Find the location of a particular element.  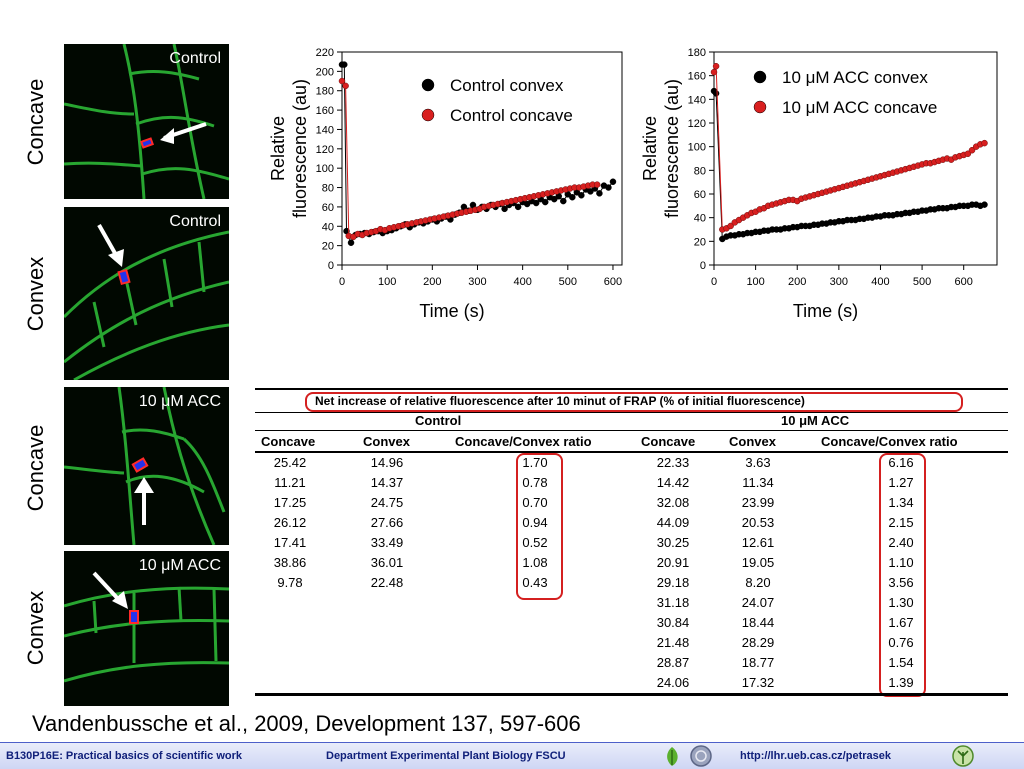

micrograph-control-convex: Control is located at coordinates (146, 293).